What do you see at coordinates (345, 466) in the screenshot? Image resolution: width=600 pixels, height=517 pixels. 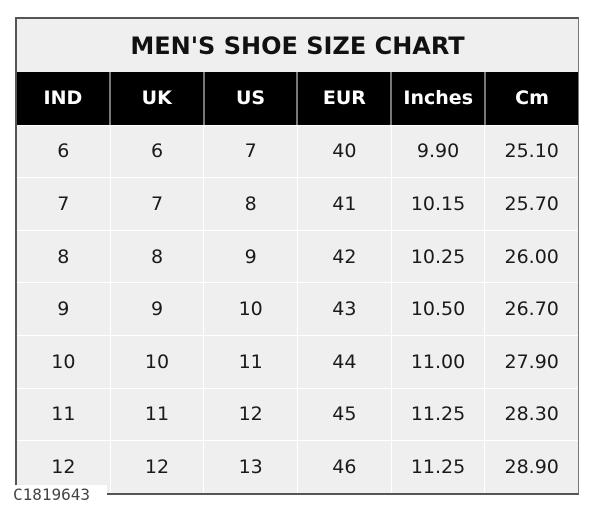 I see `table-cell: 46` at bounding box center [345, 466].